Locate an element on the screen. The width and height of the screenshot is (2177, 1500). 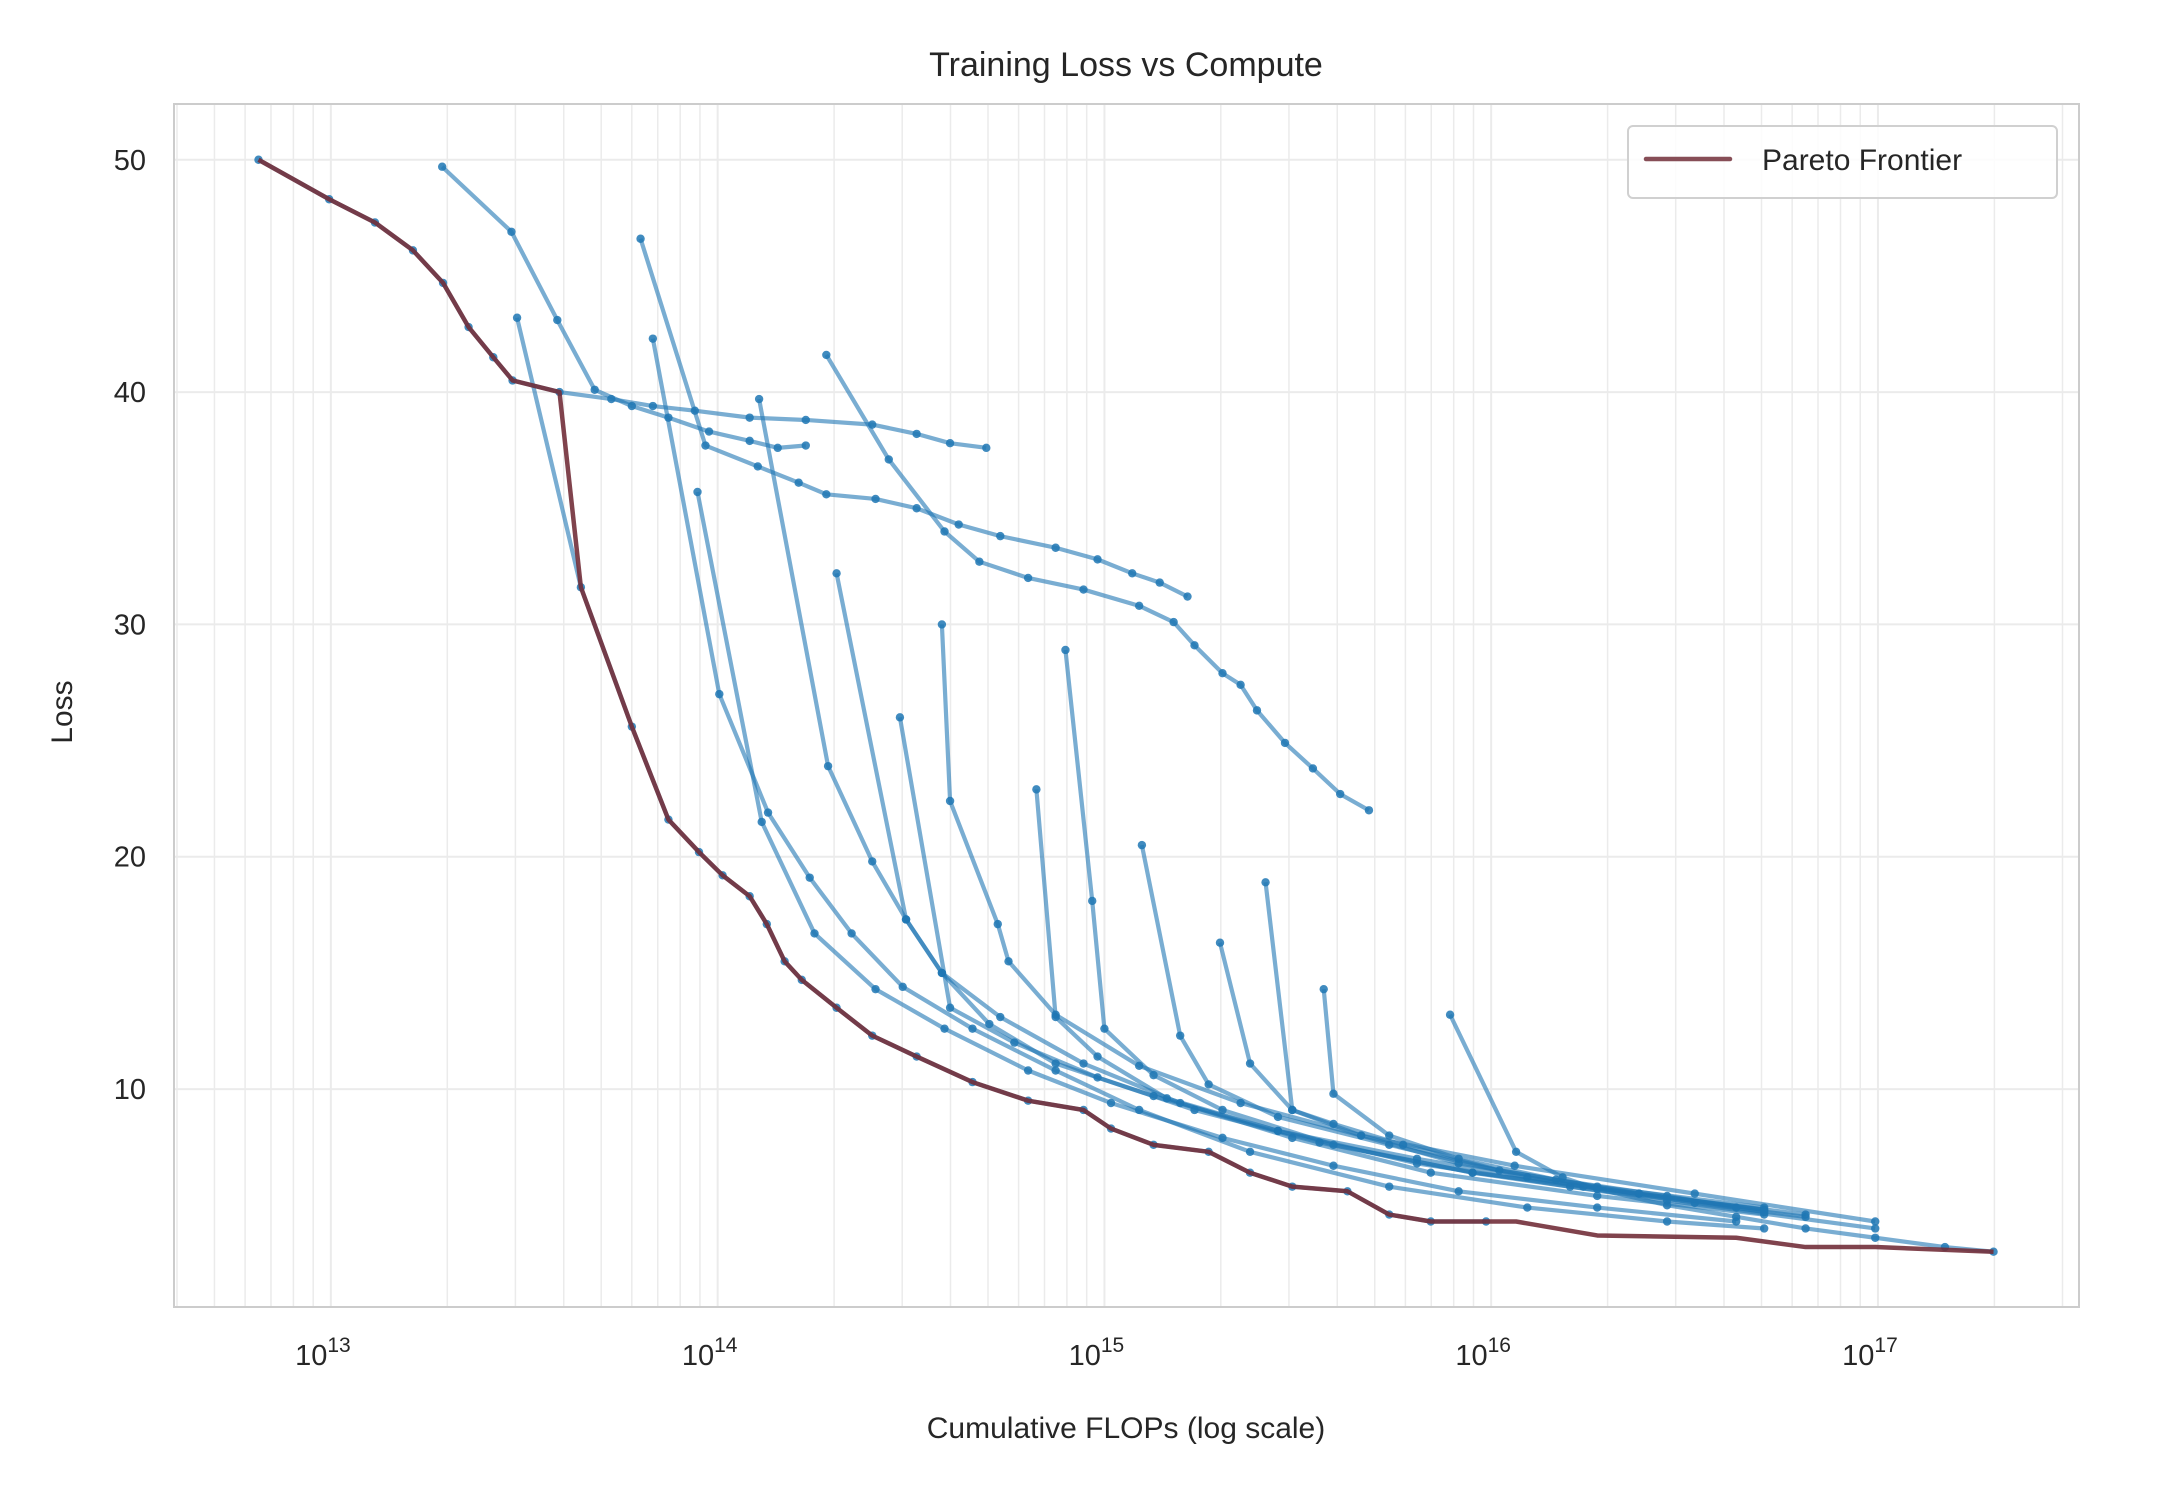
x-tick-label: 1016 is located at coordinates (1483, 1353).